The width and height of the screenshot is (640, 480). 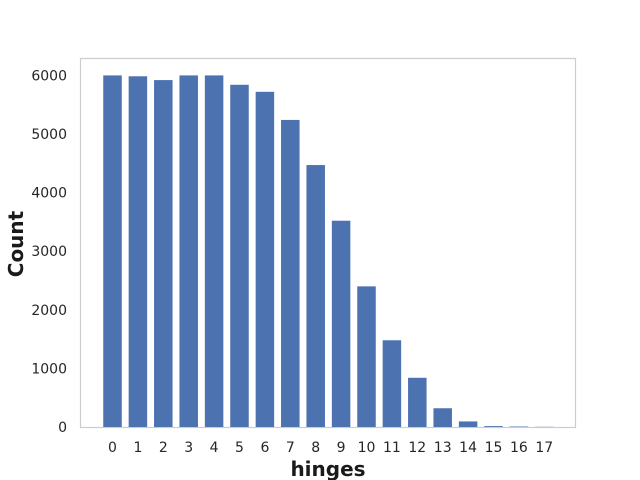 I want to click on y-tick-label-3000: 3000, so click(x=49, y=252).